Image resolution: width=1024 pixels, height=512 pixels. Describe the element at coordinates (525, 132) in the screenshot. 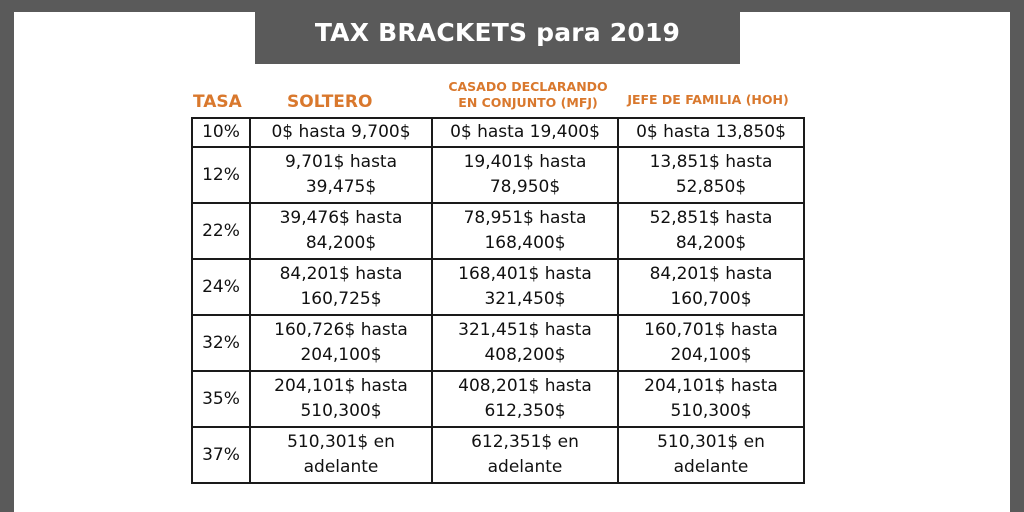

I see `mfj-cell: 0$ hasta 19,400$` at that location.